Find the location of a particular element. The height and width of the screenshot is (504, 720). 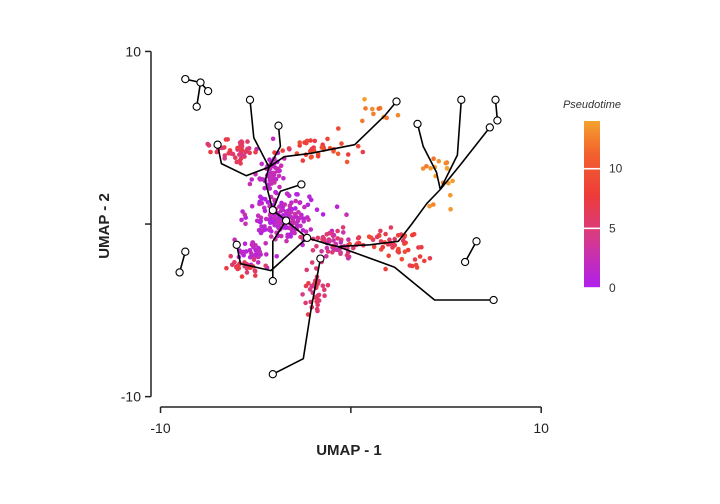

x-tick-label: -10 is located at coordinates (160, 428).